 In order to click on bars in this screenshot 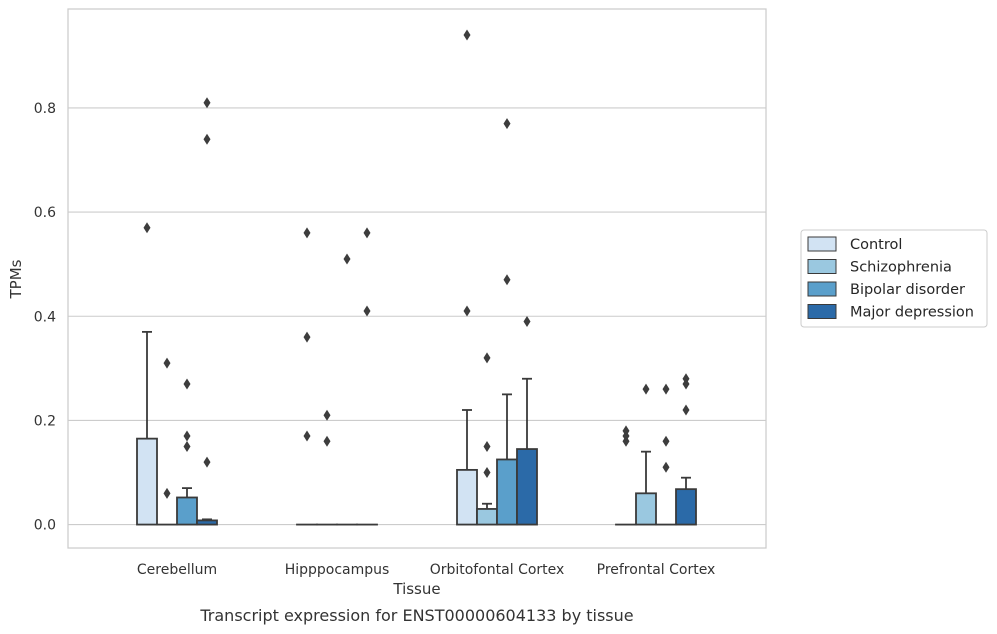, I will do `click(416, 481)`.